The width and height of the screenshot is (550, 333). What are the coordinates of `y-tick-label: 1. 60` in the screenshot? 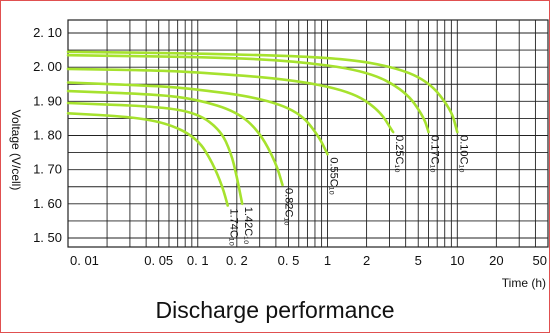 It's located at (47, 203).